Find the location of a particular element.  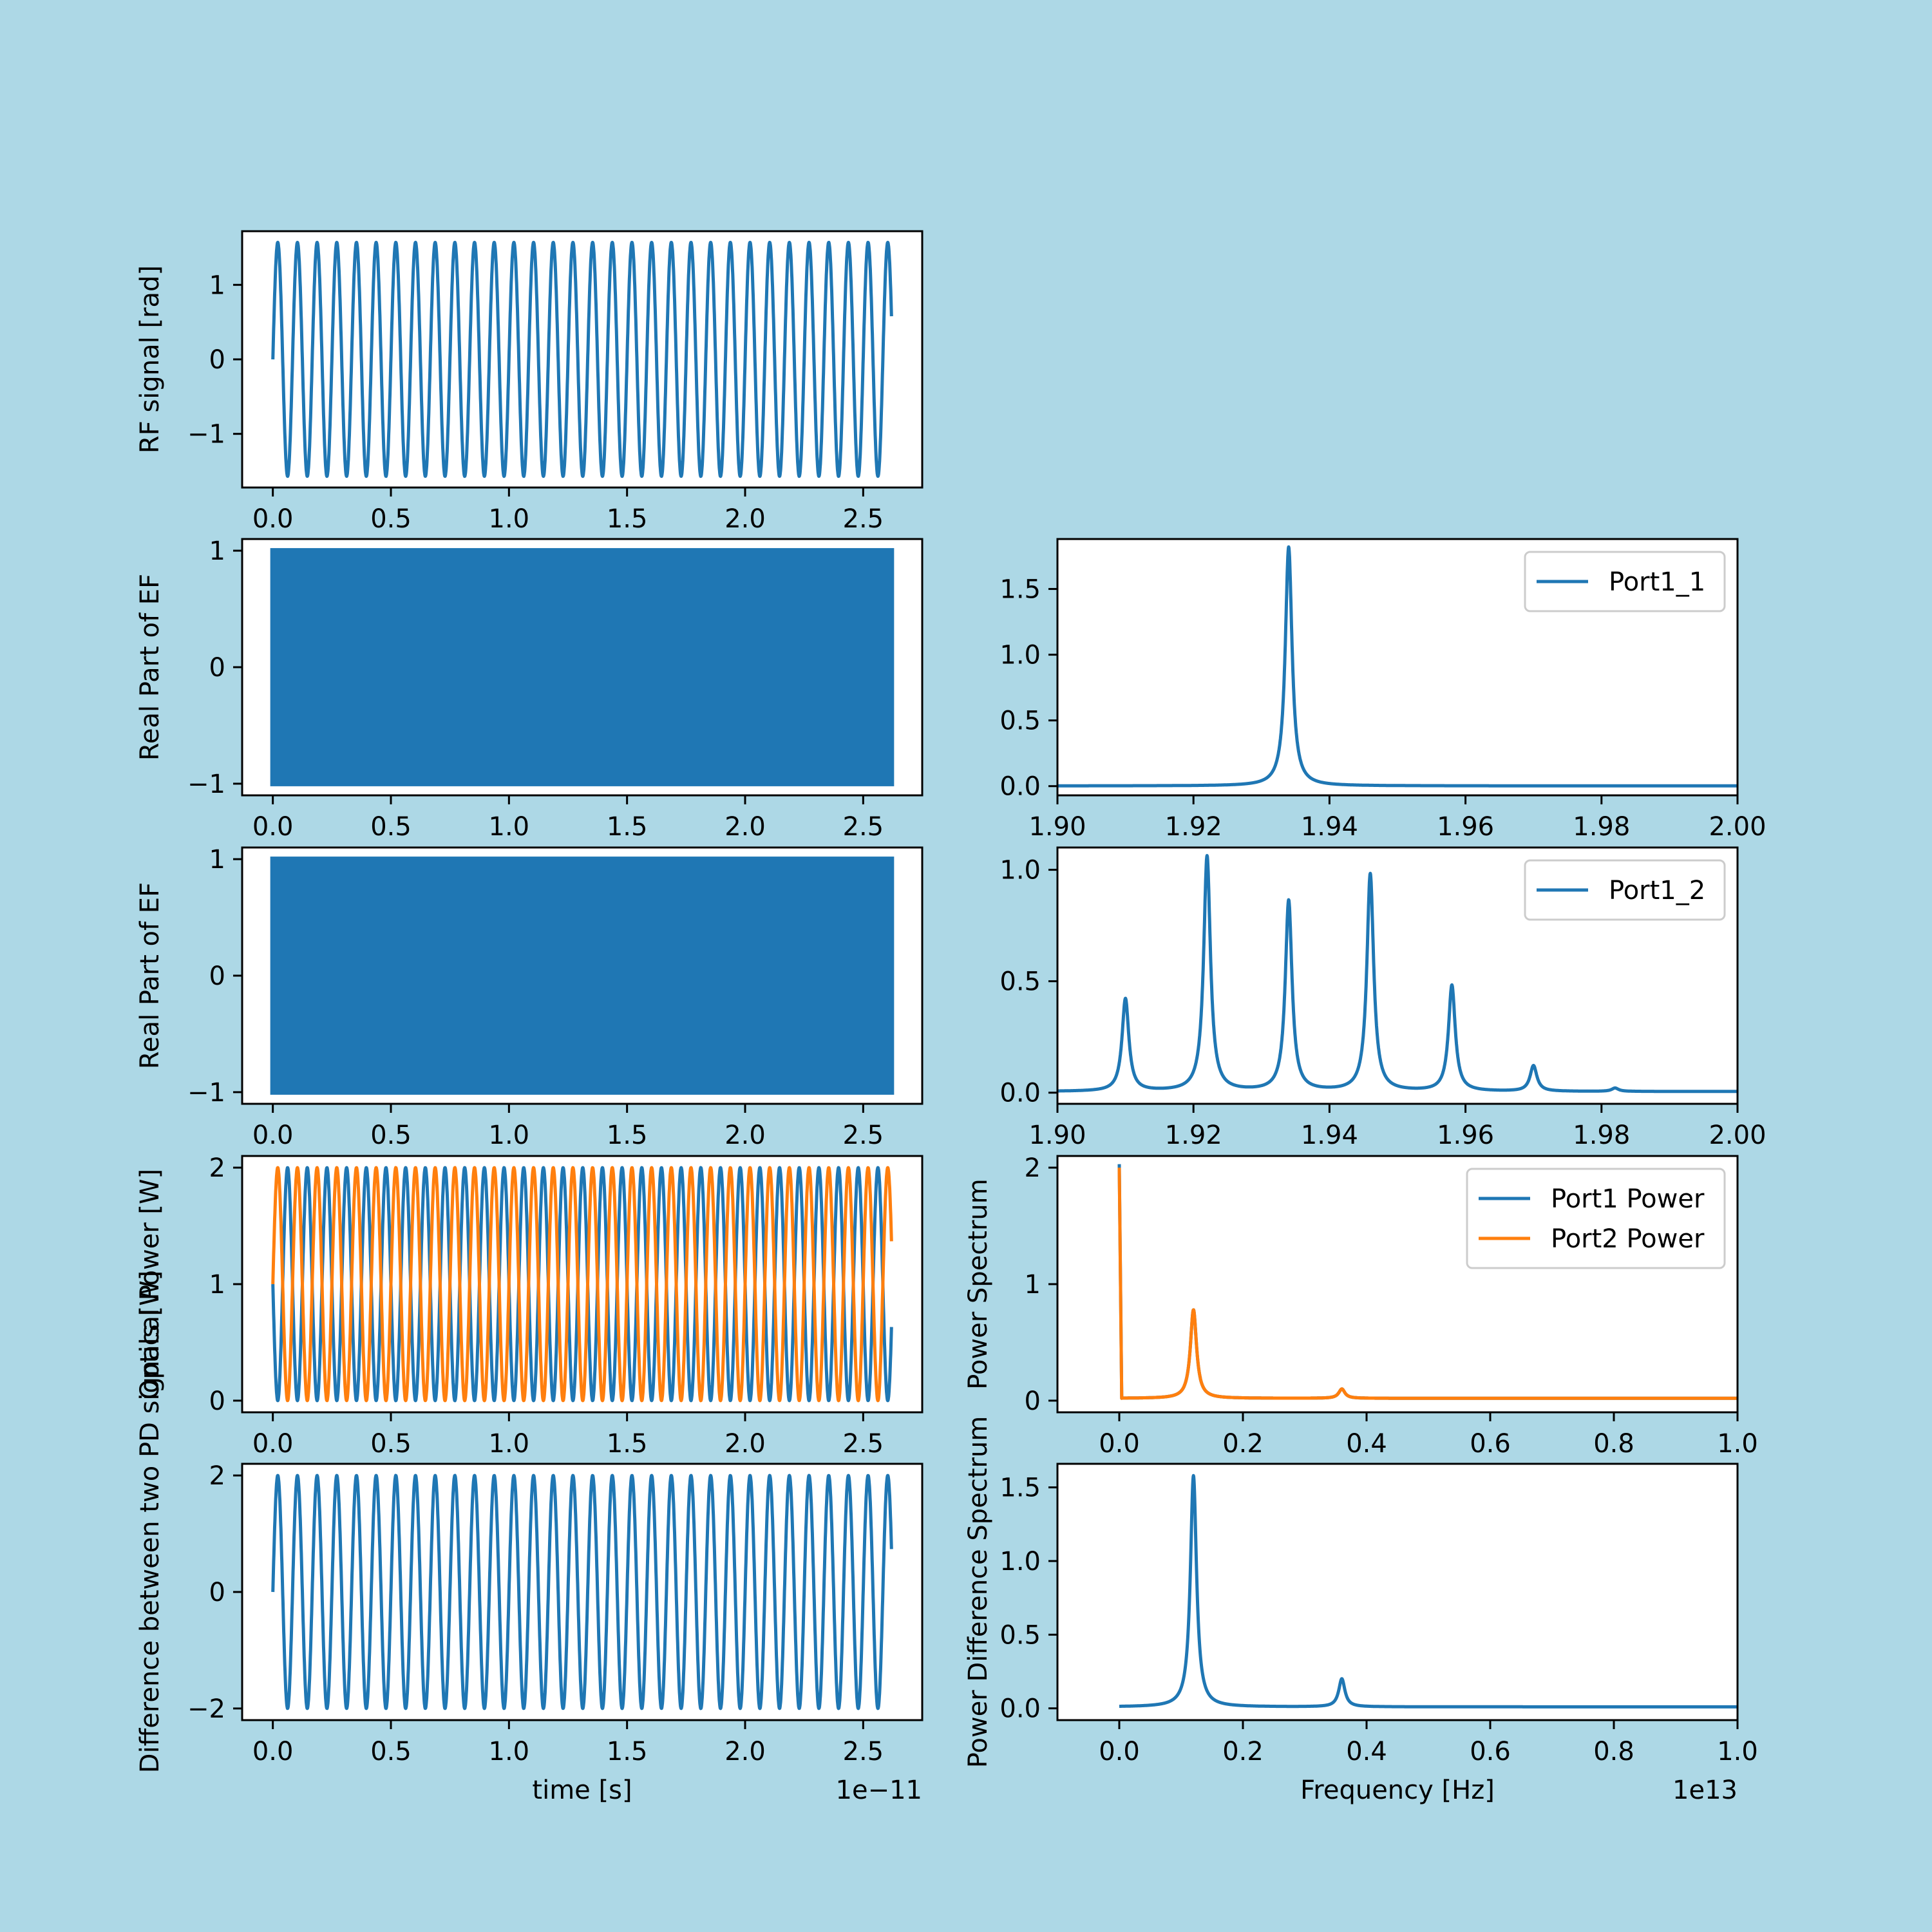

x-offset-text: 1e13 is located at coordinates (1705, 1791).